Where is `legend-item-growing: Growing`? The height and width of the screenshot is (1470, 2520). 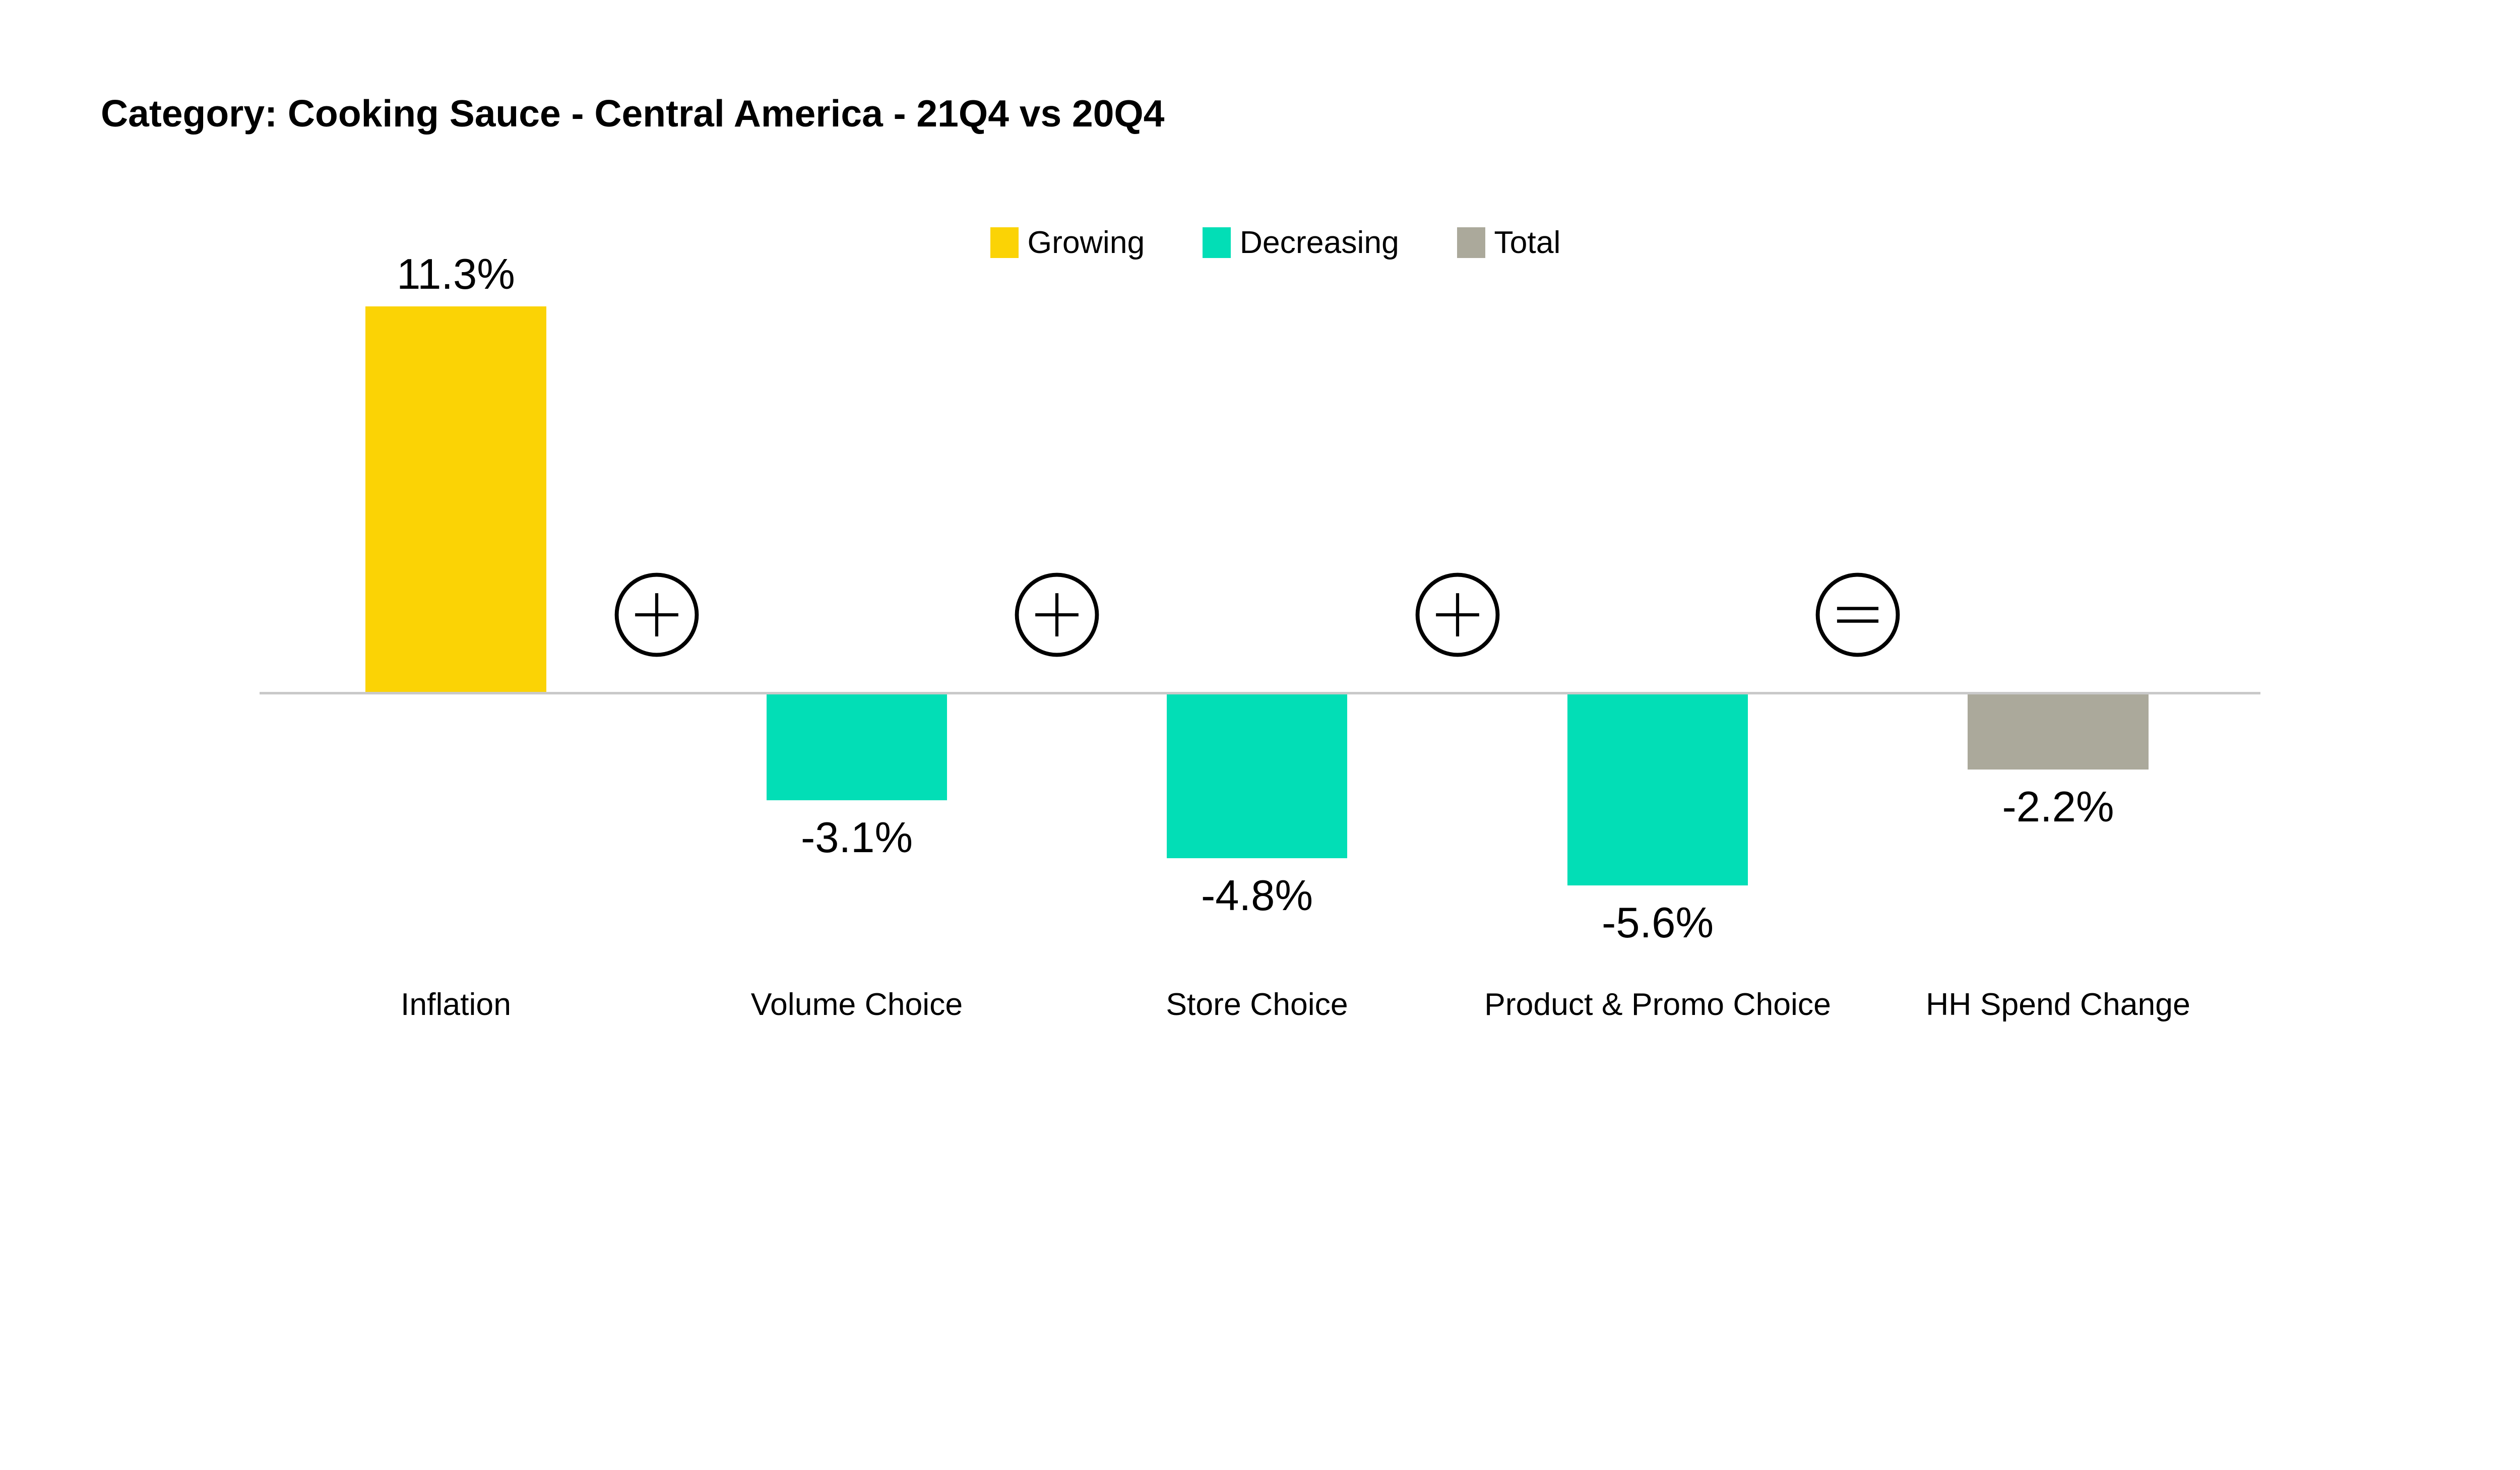 legend-item-growing: Growing is located at coordinates (1067, 243).